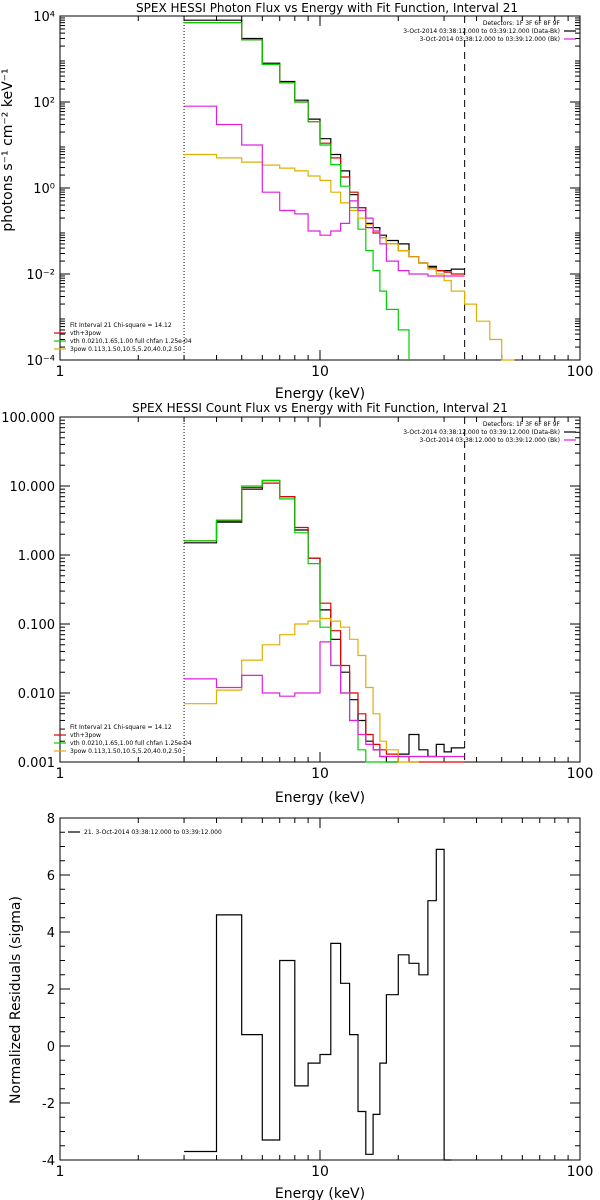  I want to click on photon-flux-x-tick-label: 100, so click(580, 372).